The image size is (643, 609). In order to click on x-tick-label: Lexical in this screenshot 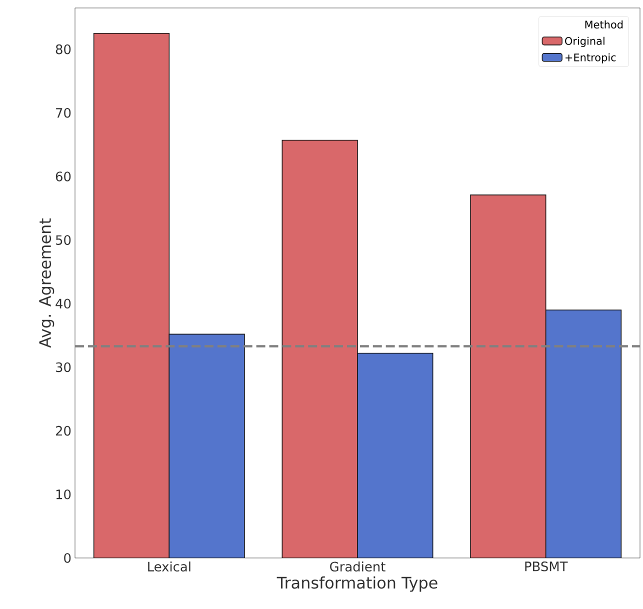, I will do `click(169, 567)`.